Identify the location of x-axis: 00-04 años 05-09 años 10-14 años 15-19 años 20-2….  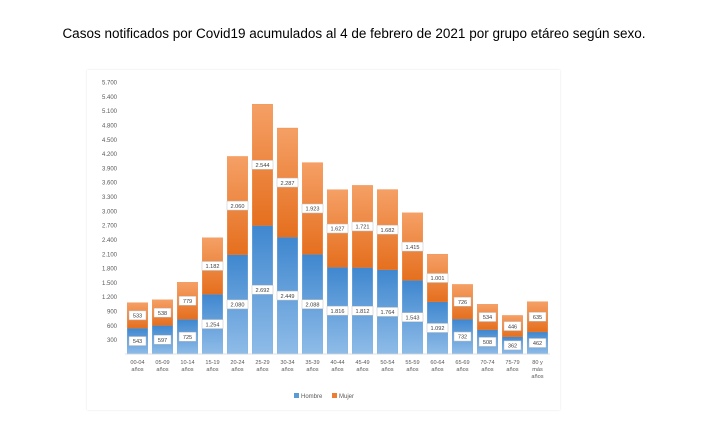
(337, 366).